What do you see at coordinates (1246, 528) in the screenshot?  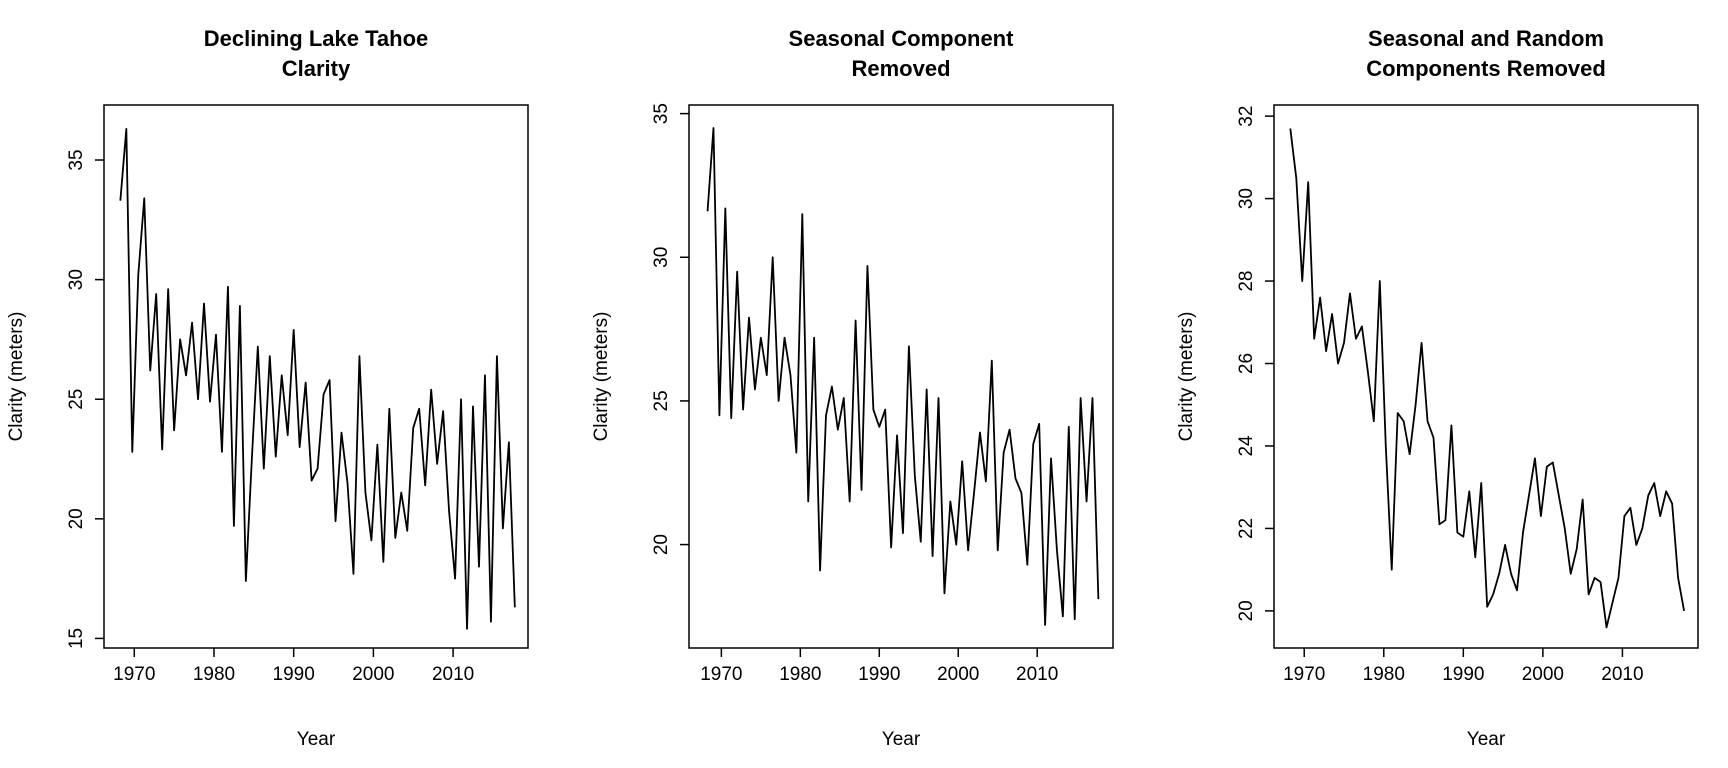 I see `y-tick-label: 22` at bounding box center [1246, 528].